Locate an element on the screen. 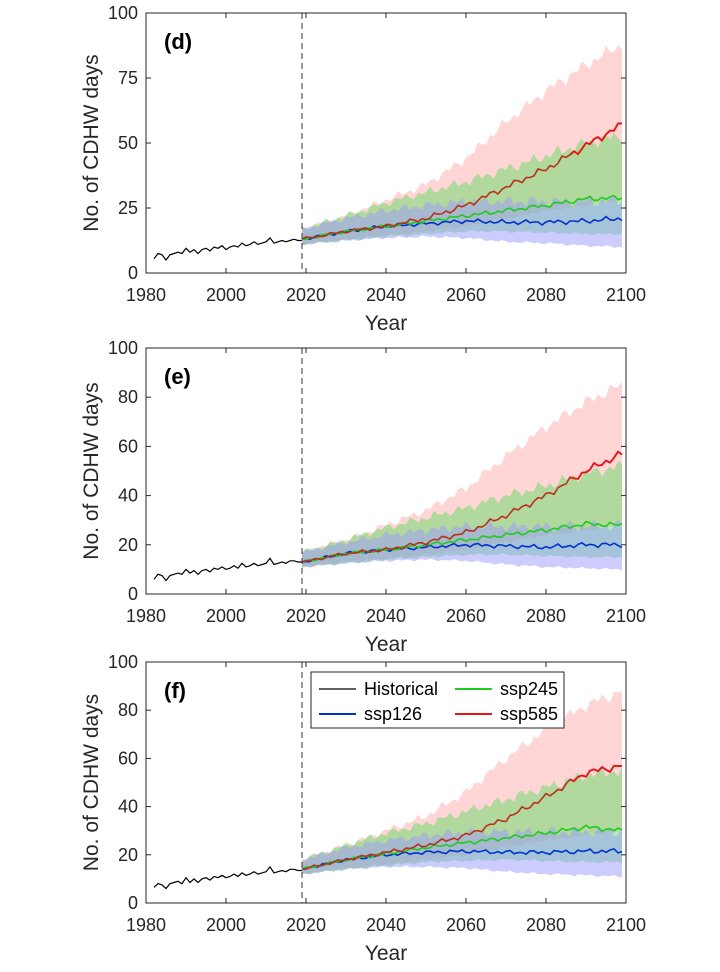  legend-label-ssp245: ssp245 is located at coordinates (529, 689).